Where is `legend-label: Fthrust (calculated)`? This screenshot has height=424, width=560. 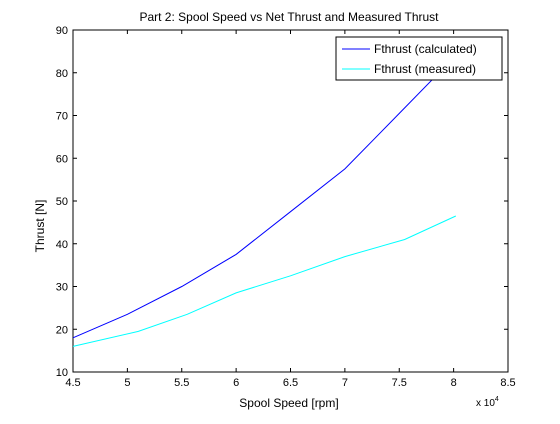 legend-label: Fthrust (calculated) is located at coordinates (425, 49).